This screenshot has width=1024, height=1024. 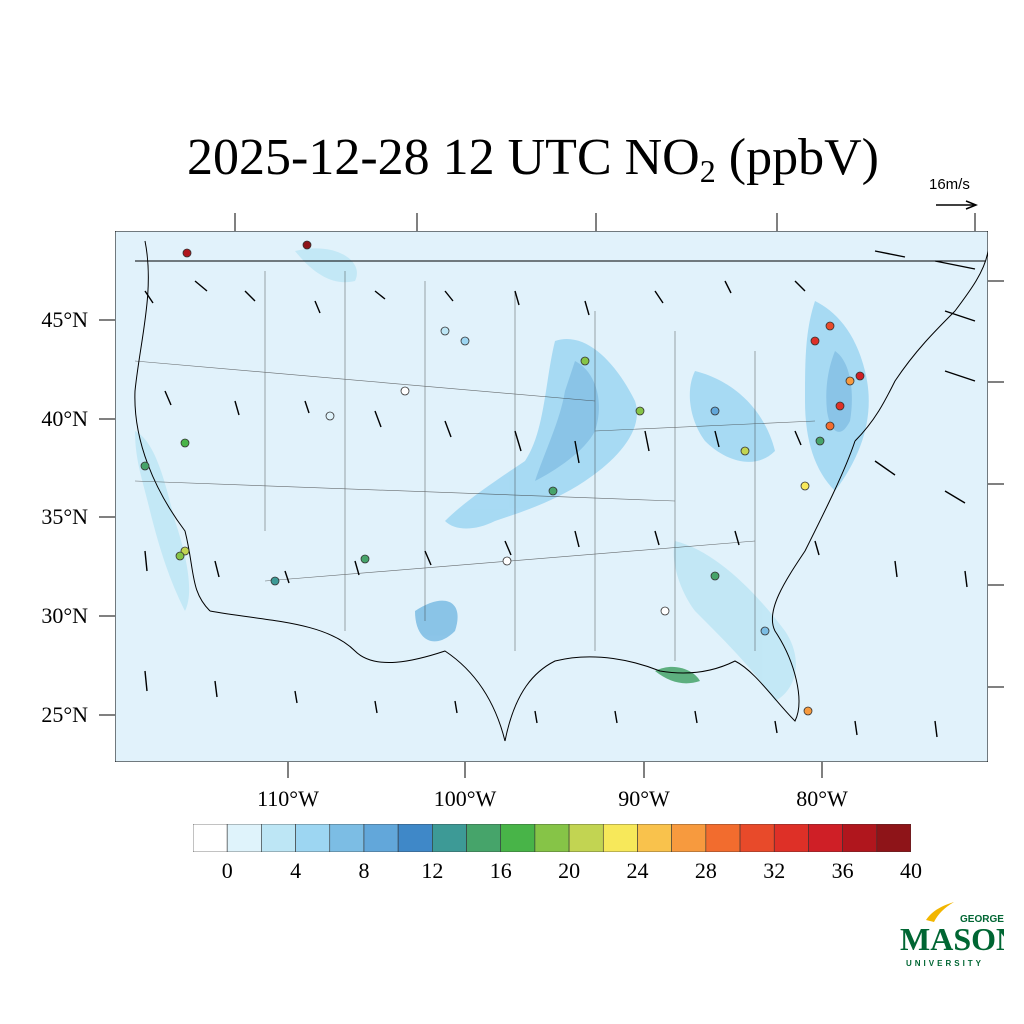 I want to click on svg-text: MASON, so click(x=952, y=939).